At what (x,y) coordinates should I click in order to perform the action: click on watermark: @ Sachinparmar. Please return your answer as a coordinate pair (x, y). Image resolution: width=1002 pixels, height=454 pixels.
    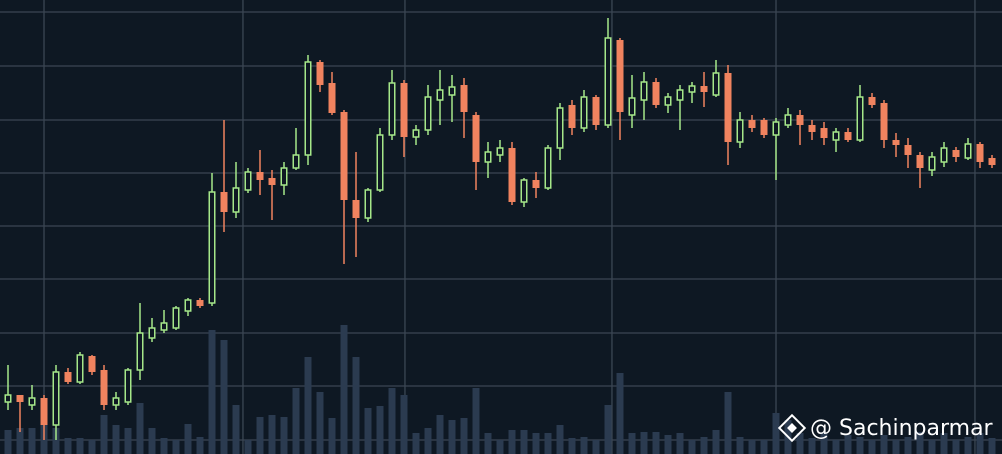
    Looking at the image, I should click on (885, 428).